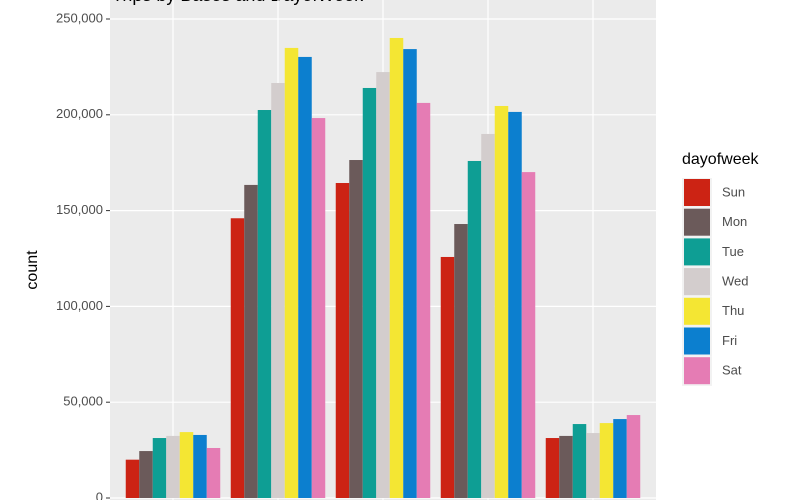 Image resolution: width=800 pixels, height=500 pixels. What do you see at coordinates (732, 370) in the screenshot?
I see `legend-label: Sat` at bounding box center [732, 370].